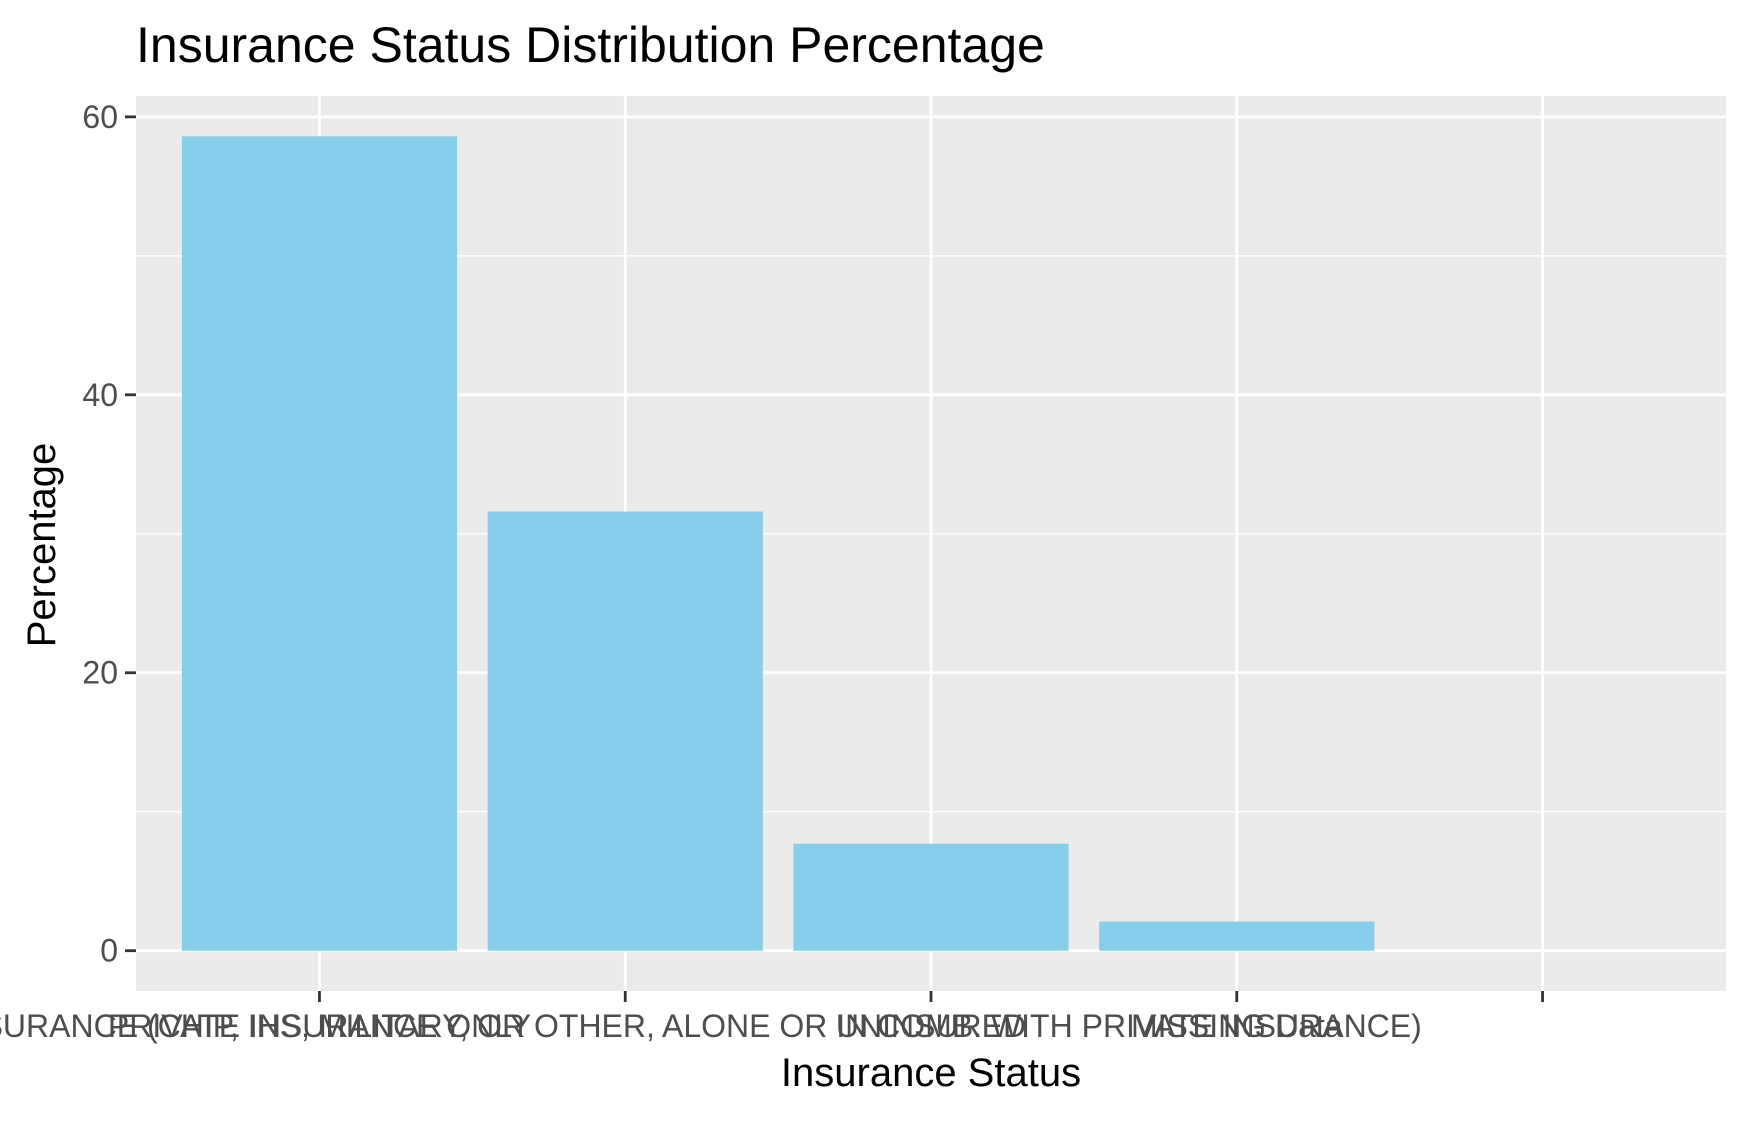  What do you see at coordinates (42, 545) in the screenshot?
I see `y-axis-title: Percentage` at bounding box center [42, 545].